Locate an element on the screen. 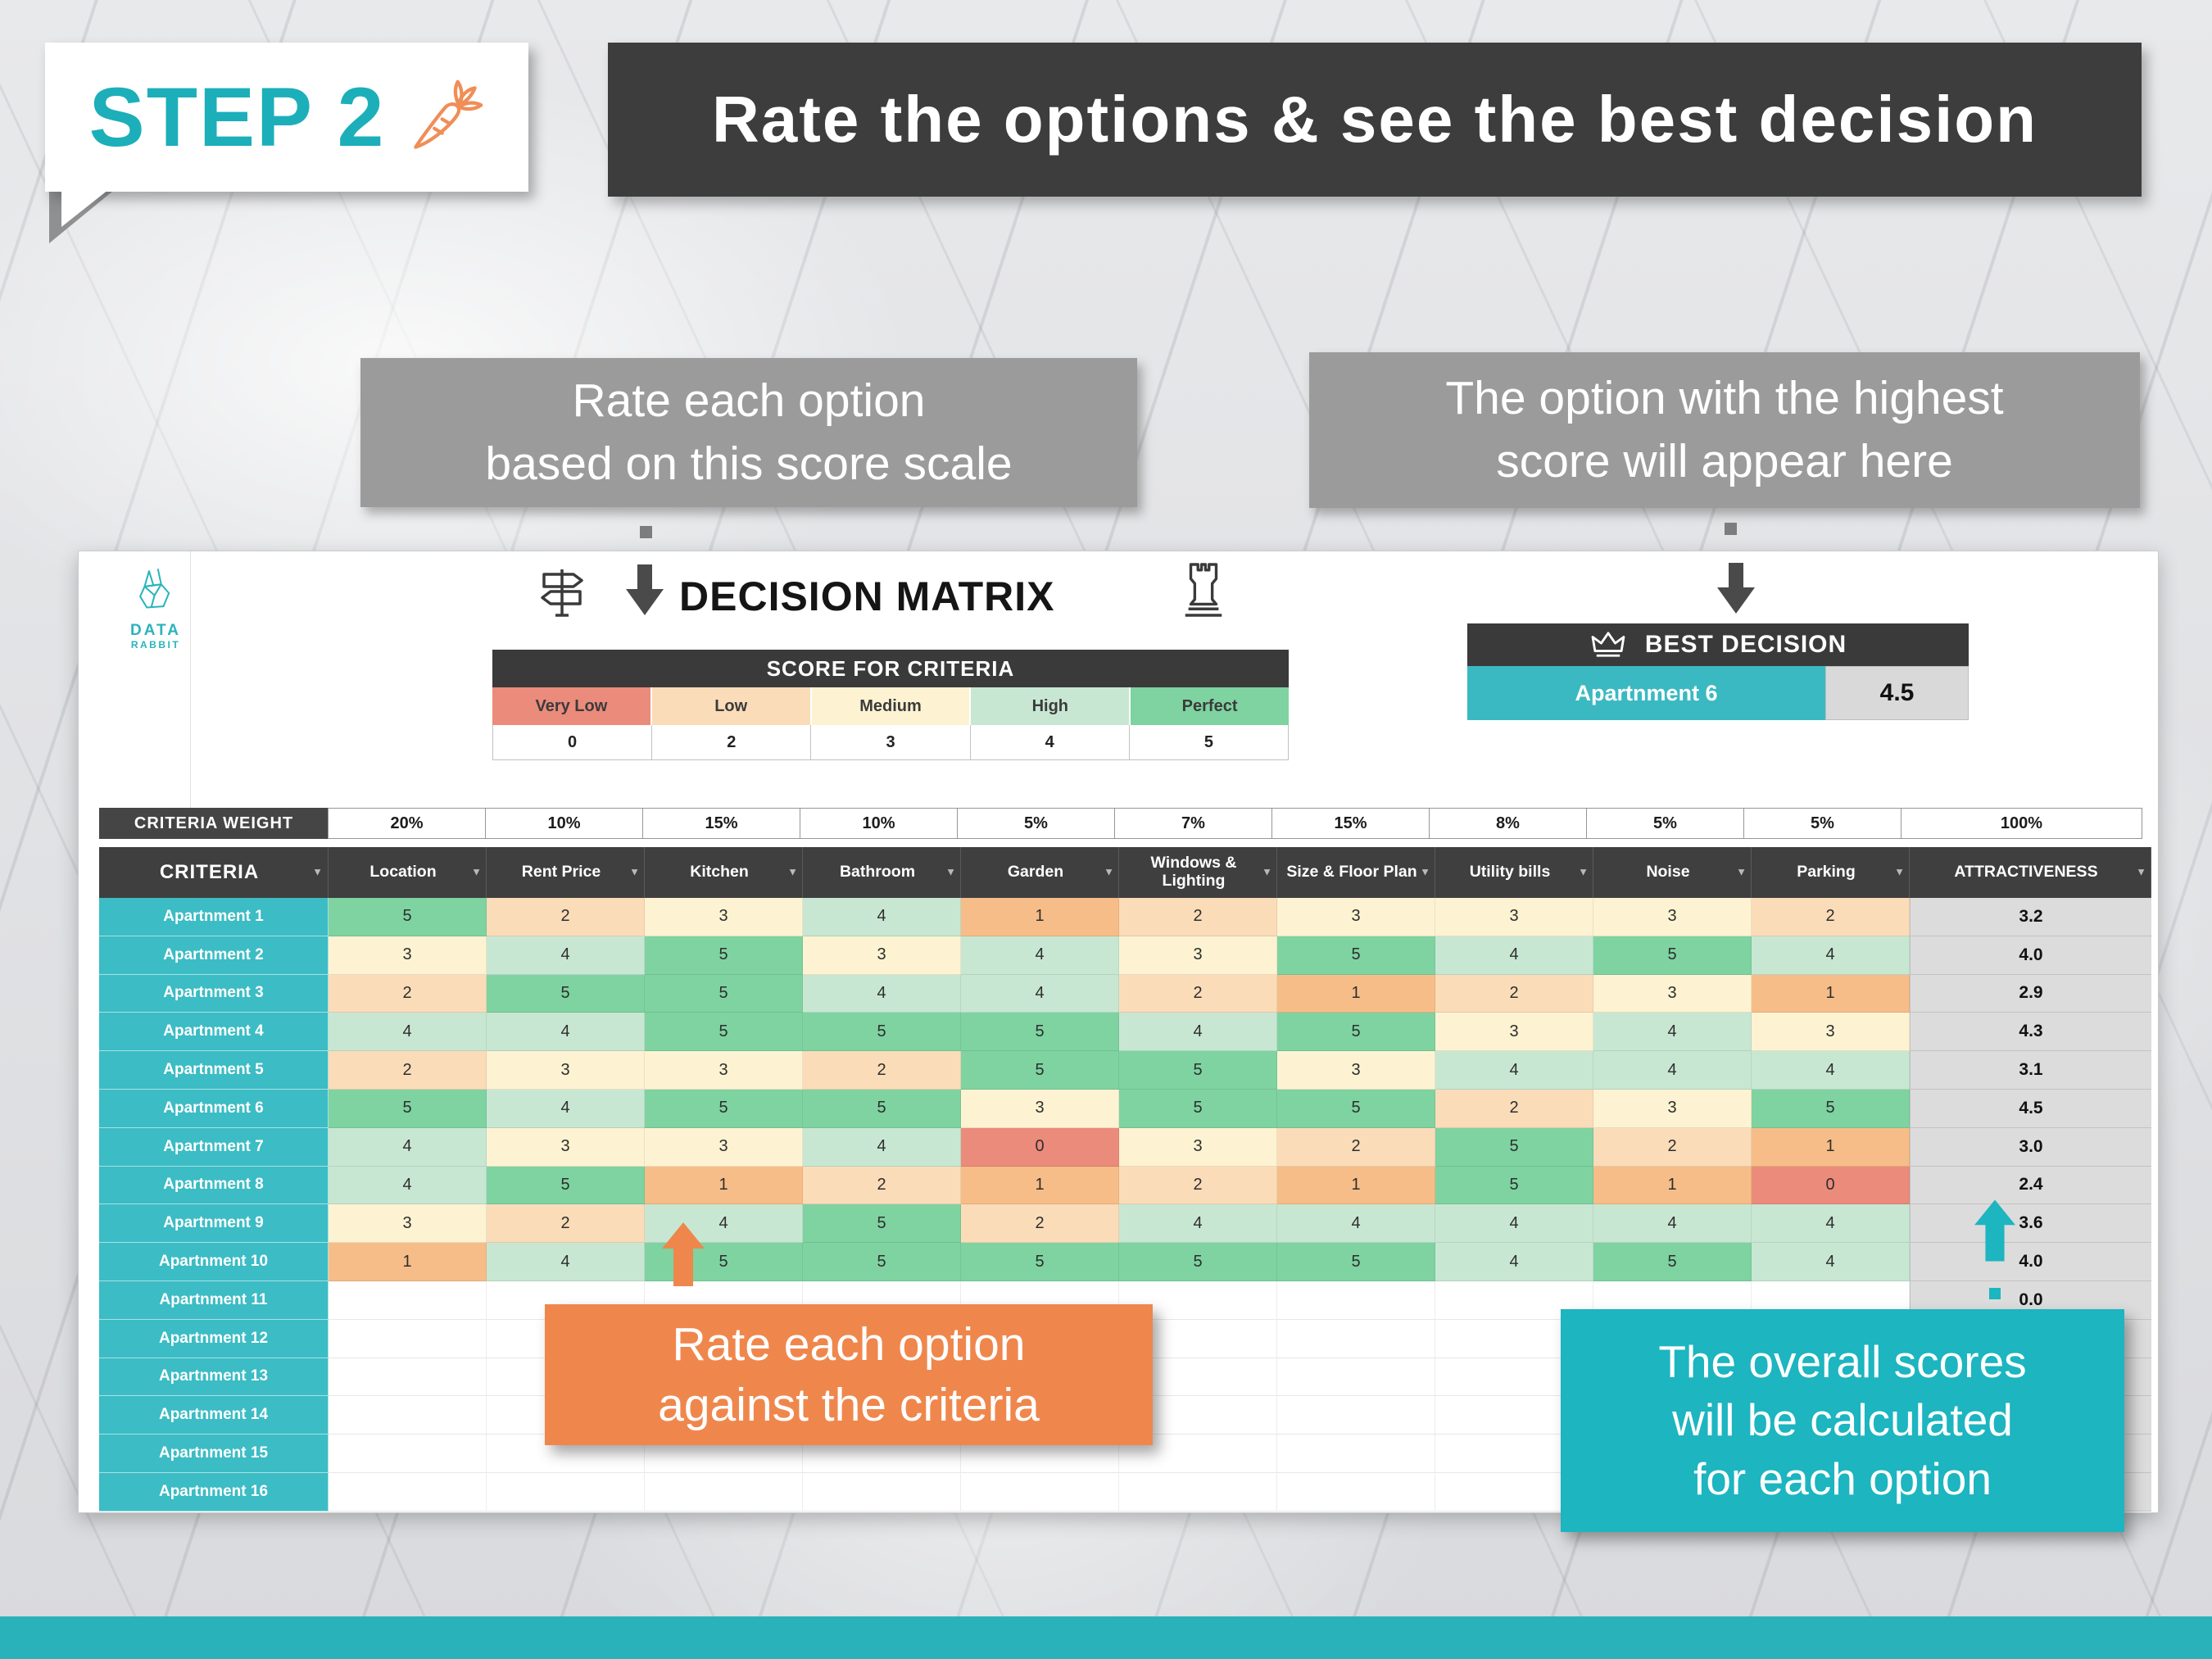 The image size is (2212, 1659). row-label: Apartnment 10 is located at coordinates (214, 1262).